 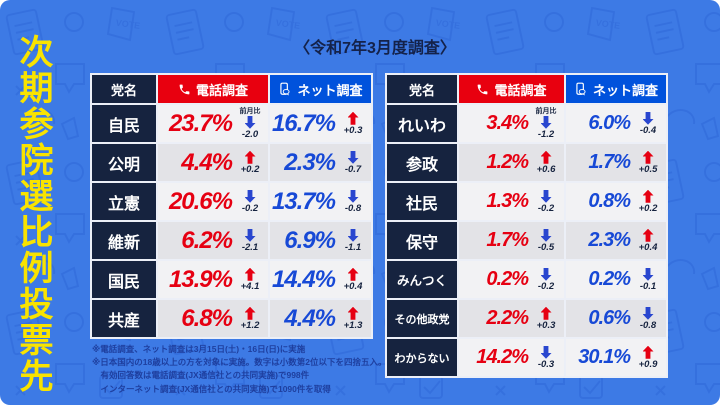 I want to click on change-value: -0.3, so click(x=546, y=364).